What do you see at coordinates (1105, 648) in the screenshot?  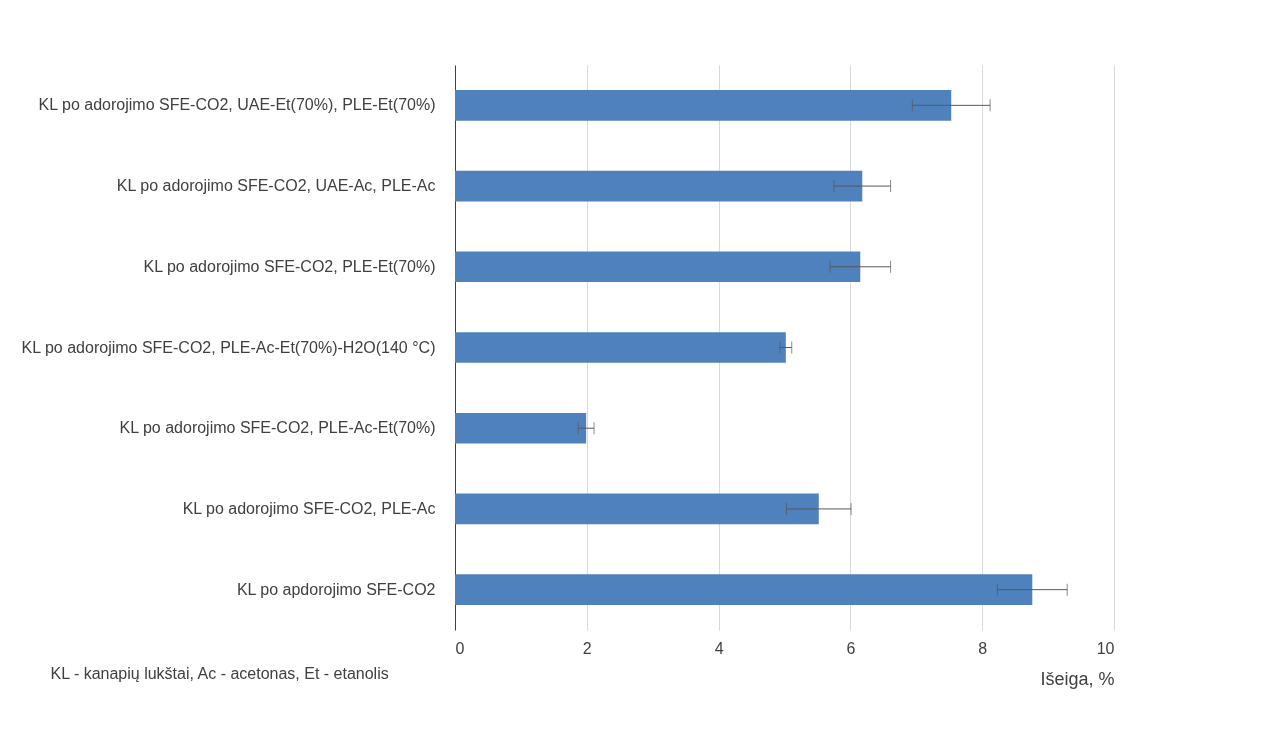 I see `x-tick-label: 10` at bounding box center [1105, 648].